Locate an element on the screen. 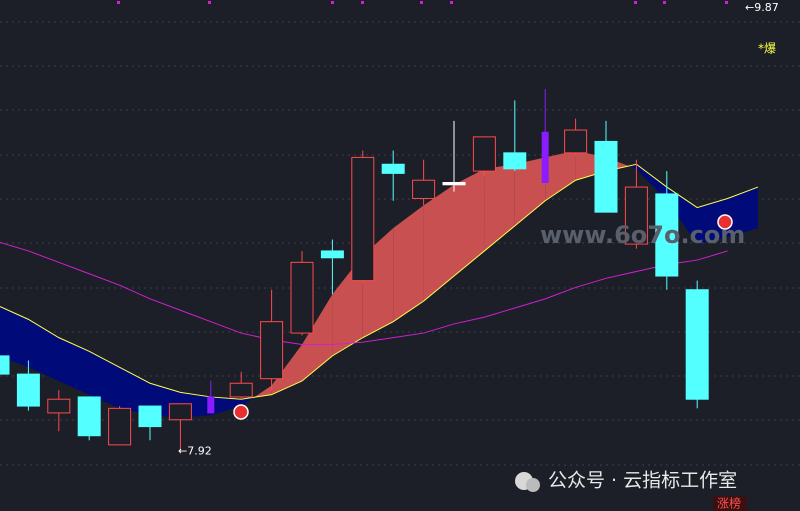 Image resolution: width=800 pixels, height=511 pixels. price-marker: ←9.87 is located at coordinates (762, 7).